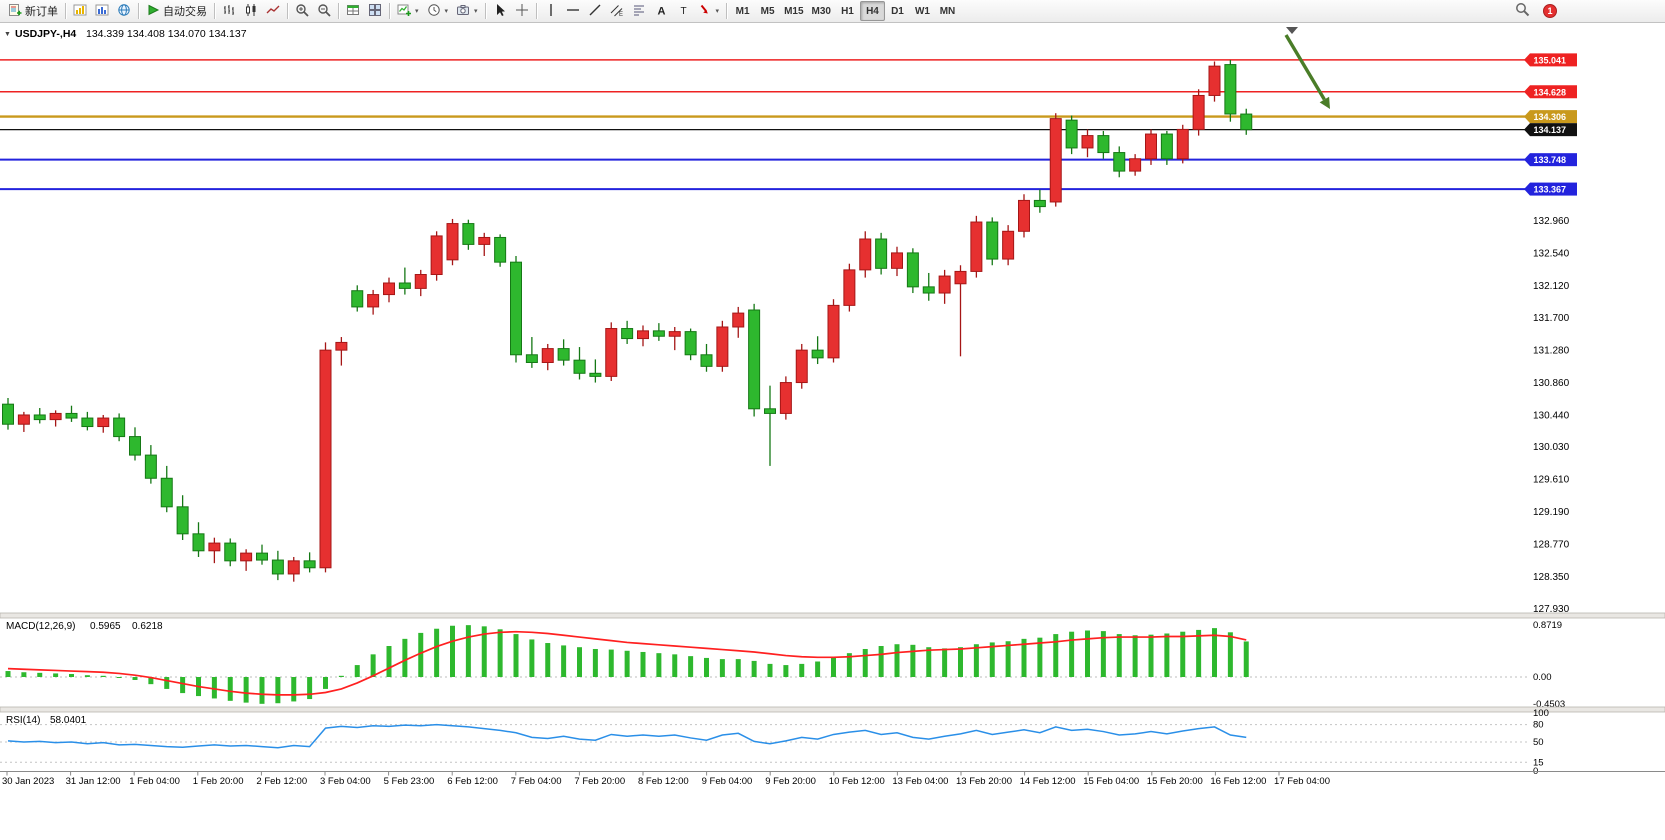 The height and width of the screenshot is (840, 1665). I want to click on time-axis-label: 2 Feb 12:00, so click(281, 781).